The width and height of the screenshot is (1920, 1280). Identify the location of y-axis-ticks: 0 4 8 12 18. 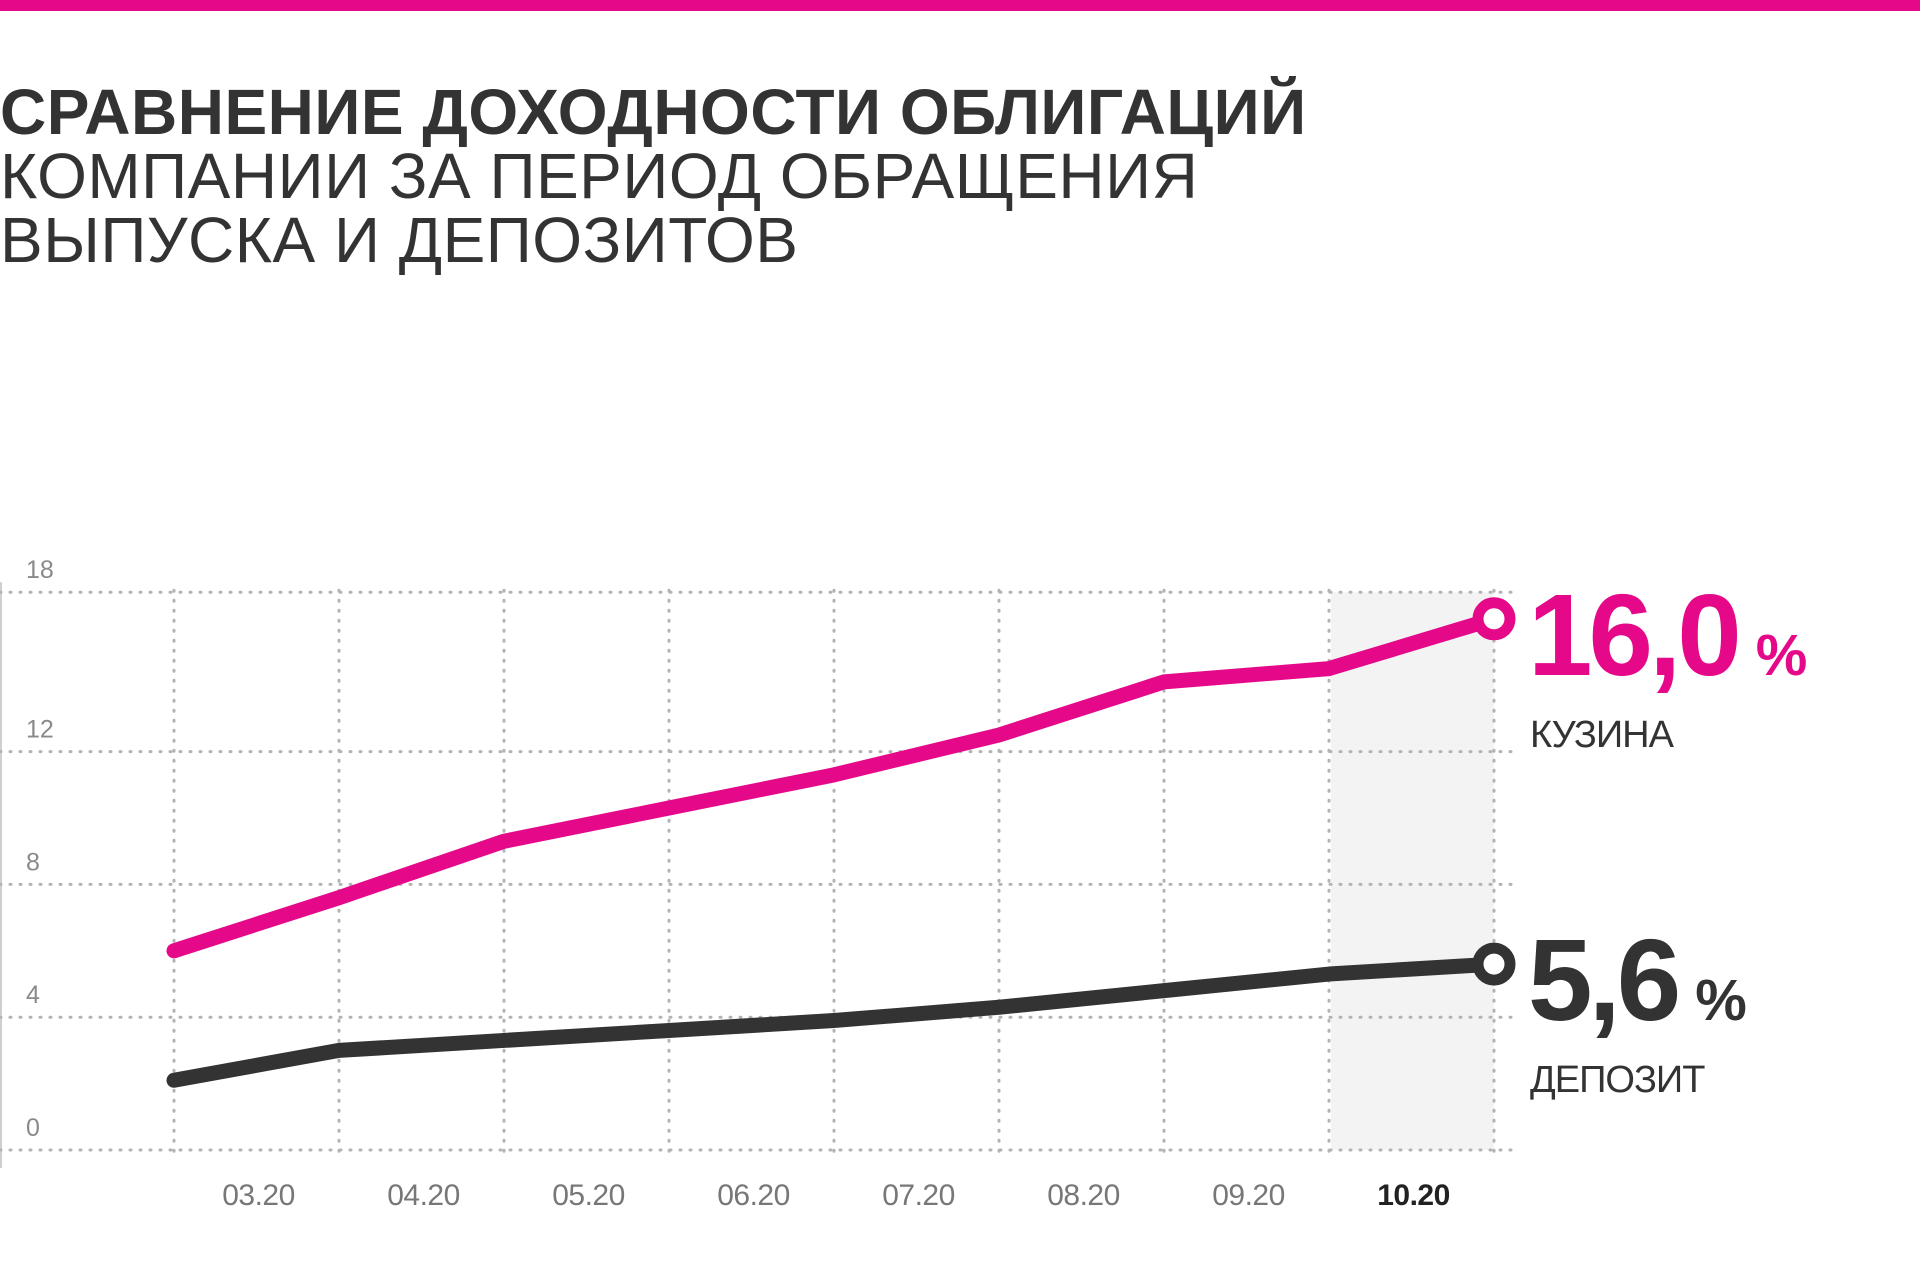
(40, 849).